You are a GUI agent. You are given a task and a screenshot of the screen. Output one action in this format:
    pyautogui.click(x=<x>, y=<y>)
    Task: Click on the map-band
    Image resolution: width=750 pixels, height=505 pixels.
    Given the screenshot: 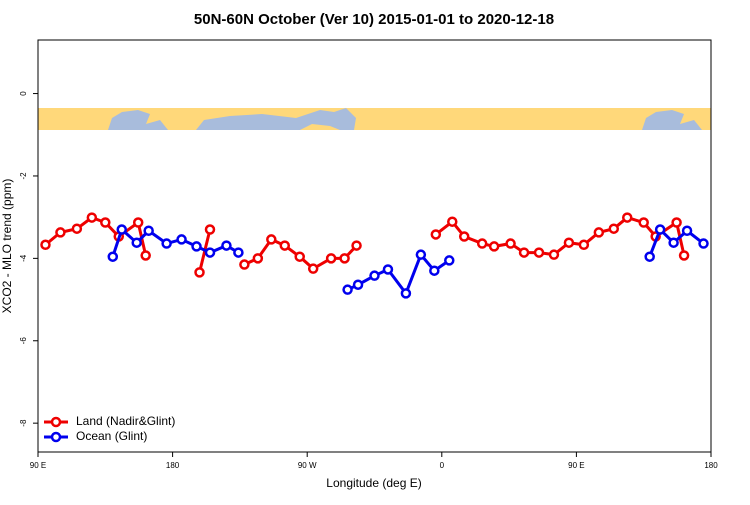 What is the action you would take?
    pyautogui.click(x=374, y=119)
    